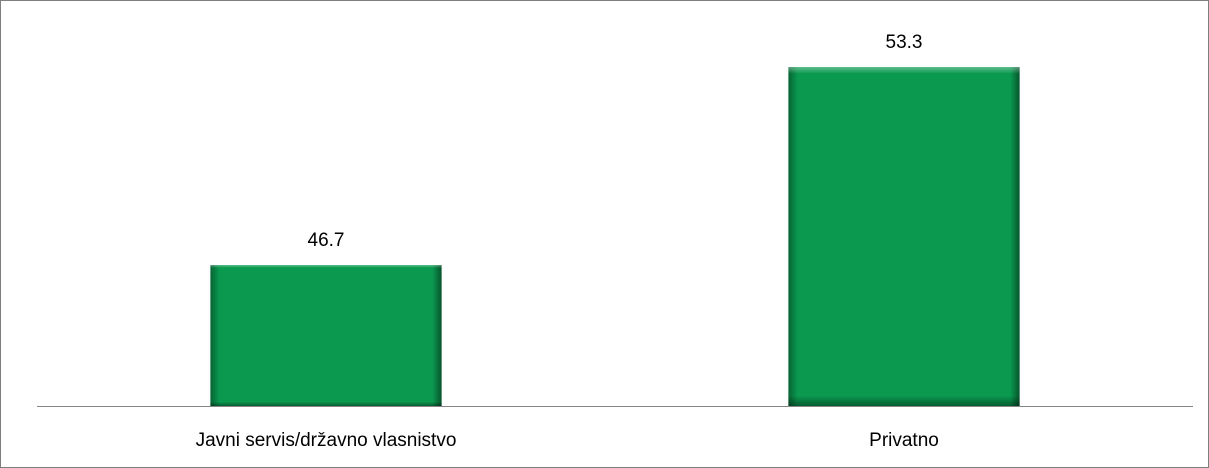 Image resolution: width=1209 pixels, height=468 pixels. What do you see at coordinates (326, 240) in the screenshot?
I see `value-label: 46.7` at bounding box center [326, 240].